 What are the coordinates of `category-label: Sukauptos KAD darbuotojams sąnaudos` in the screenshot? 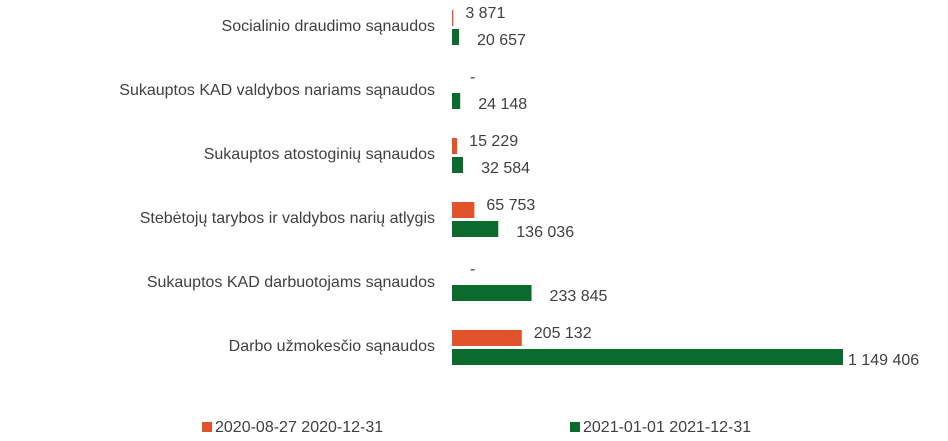 It's located at (291, 282).